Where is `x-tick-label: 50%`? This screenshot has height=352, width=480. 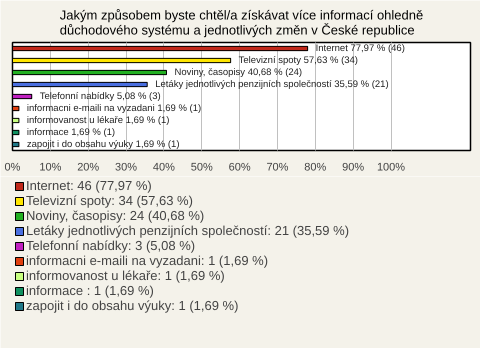 x-tick-label: 50% is located at coordinates (201, 168).